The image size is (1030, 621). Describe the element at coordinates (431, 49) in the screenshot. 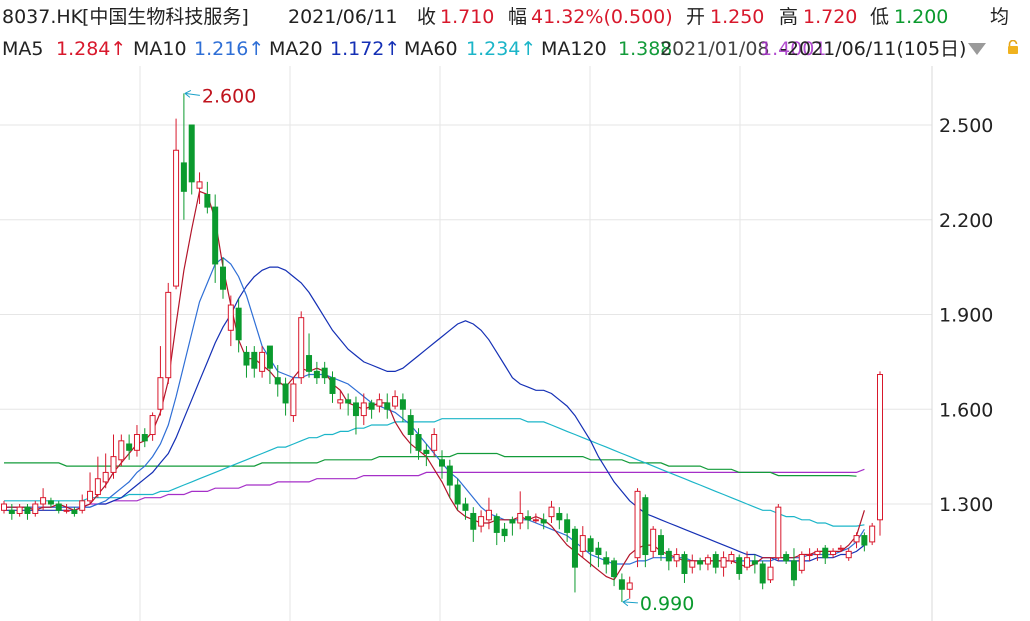

I see `ma60-label: MA60` at that location.